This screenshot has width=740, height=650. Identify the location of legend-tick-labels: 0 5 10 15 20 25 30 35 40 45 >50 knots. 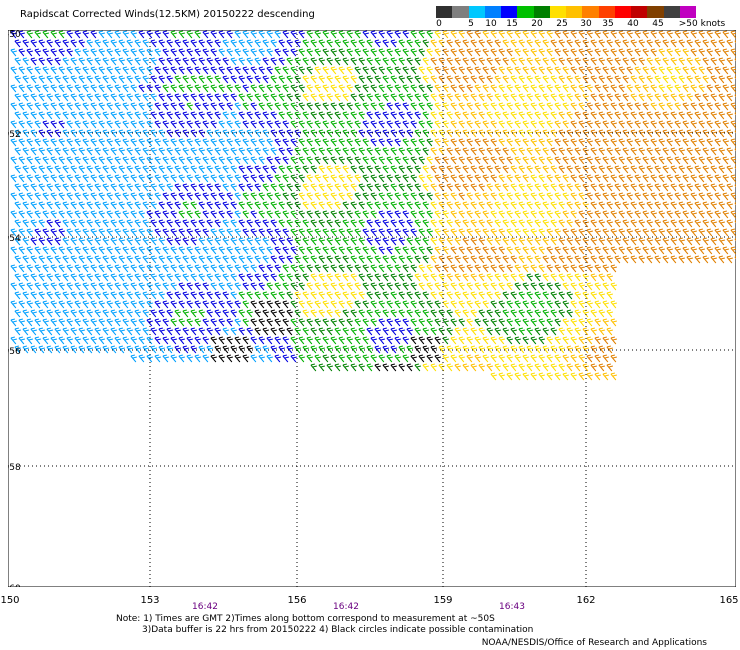
(586, 25).